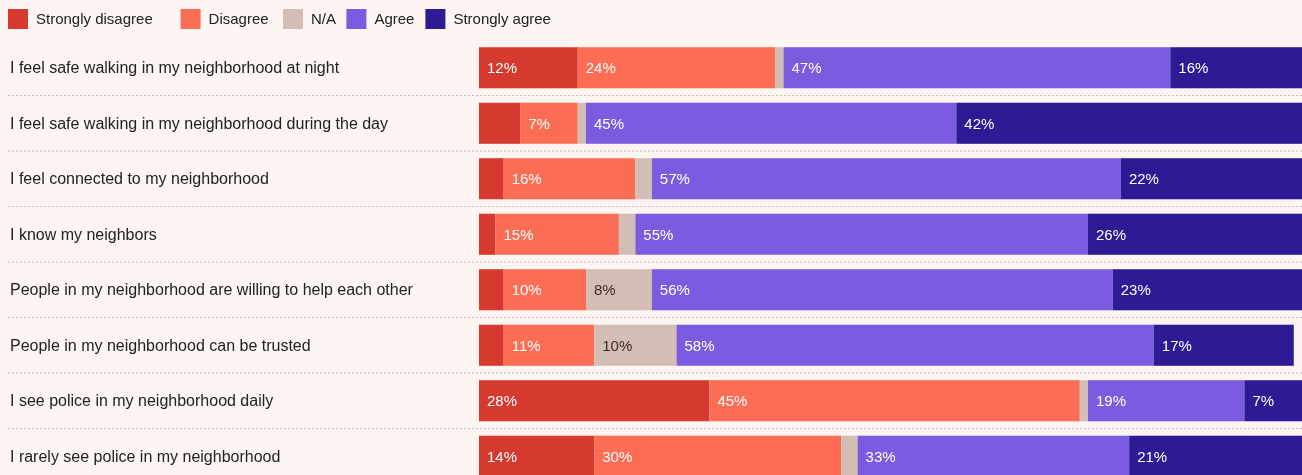 This screenshot has height=475, width=1302. What do you see at coordinates (199, 123) in the screenshot?
I see `y-tick-label: I feel safe walking in my neighborhood during the day` at bounding box center [199, 123].